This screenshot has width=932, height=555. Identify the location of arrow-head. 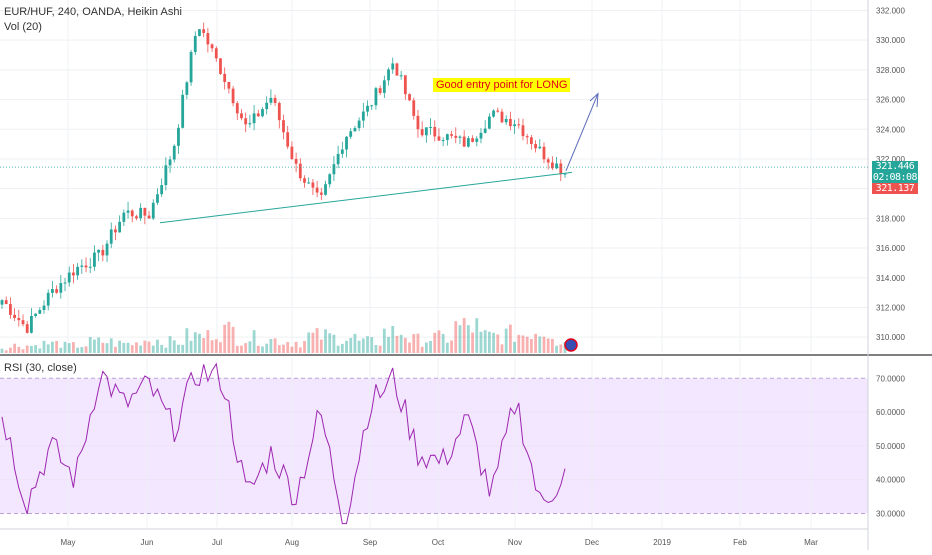
(594, 100).